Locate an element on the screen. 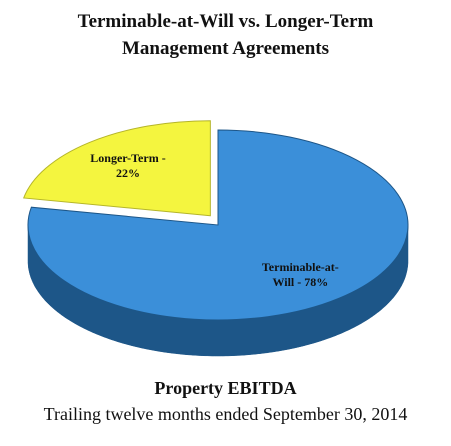  slice-label: Terminable-at-Will - 78% is located at coordinates (300, 274).